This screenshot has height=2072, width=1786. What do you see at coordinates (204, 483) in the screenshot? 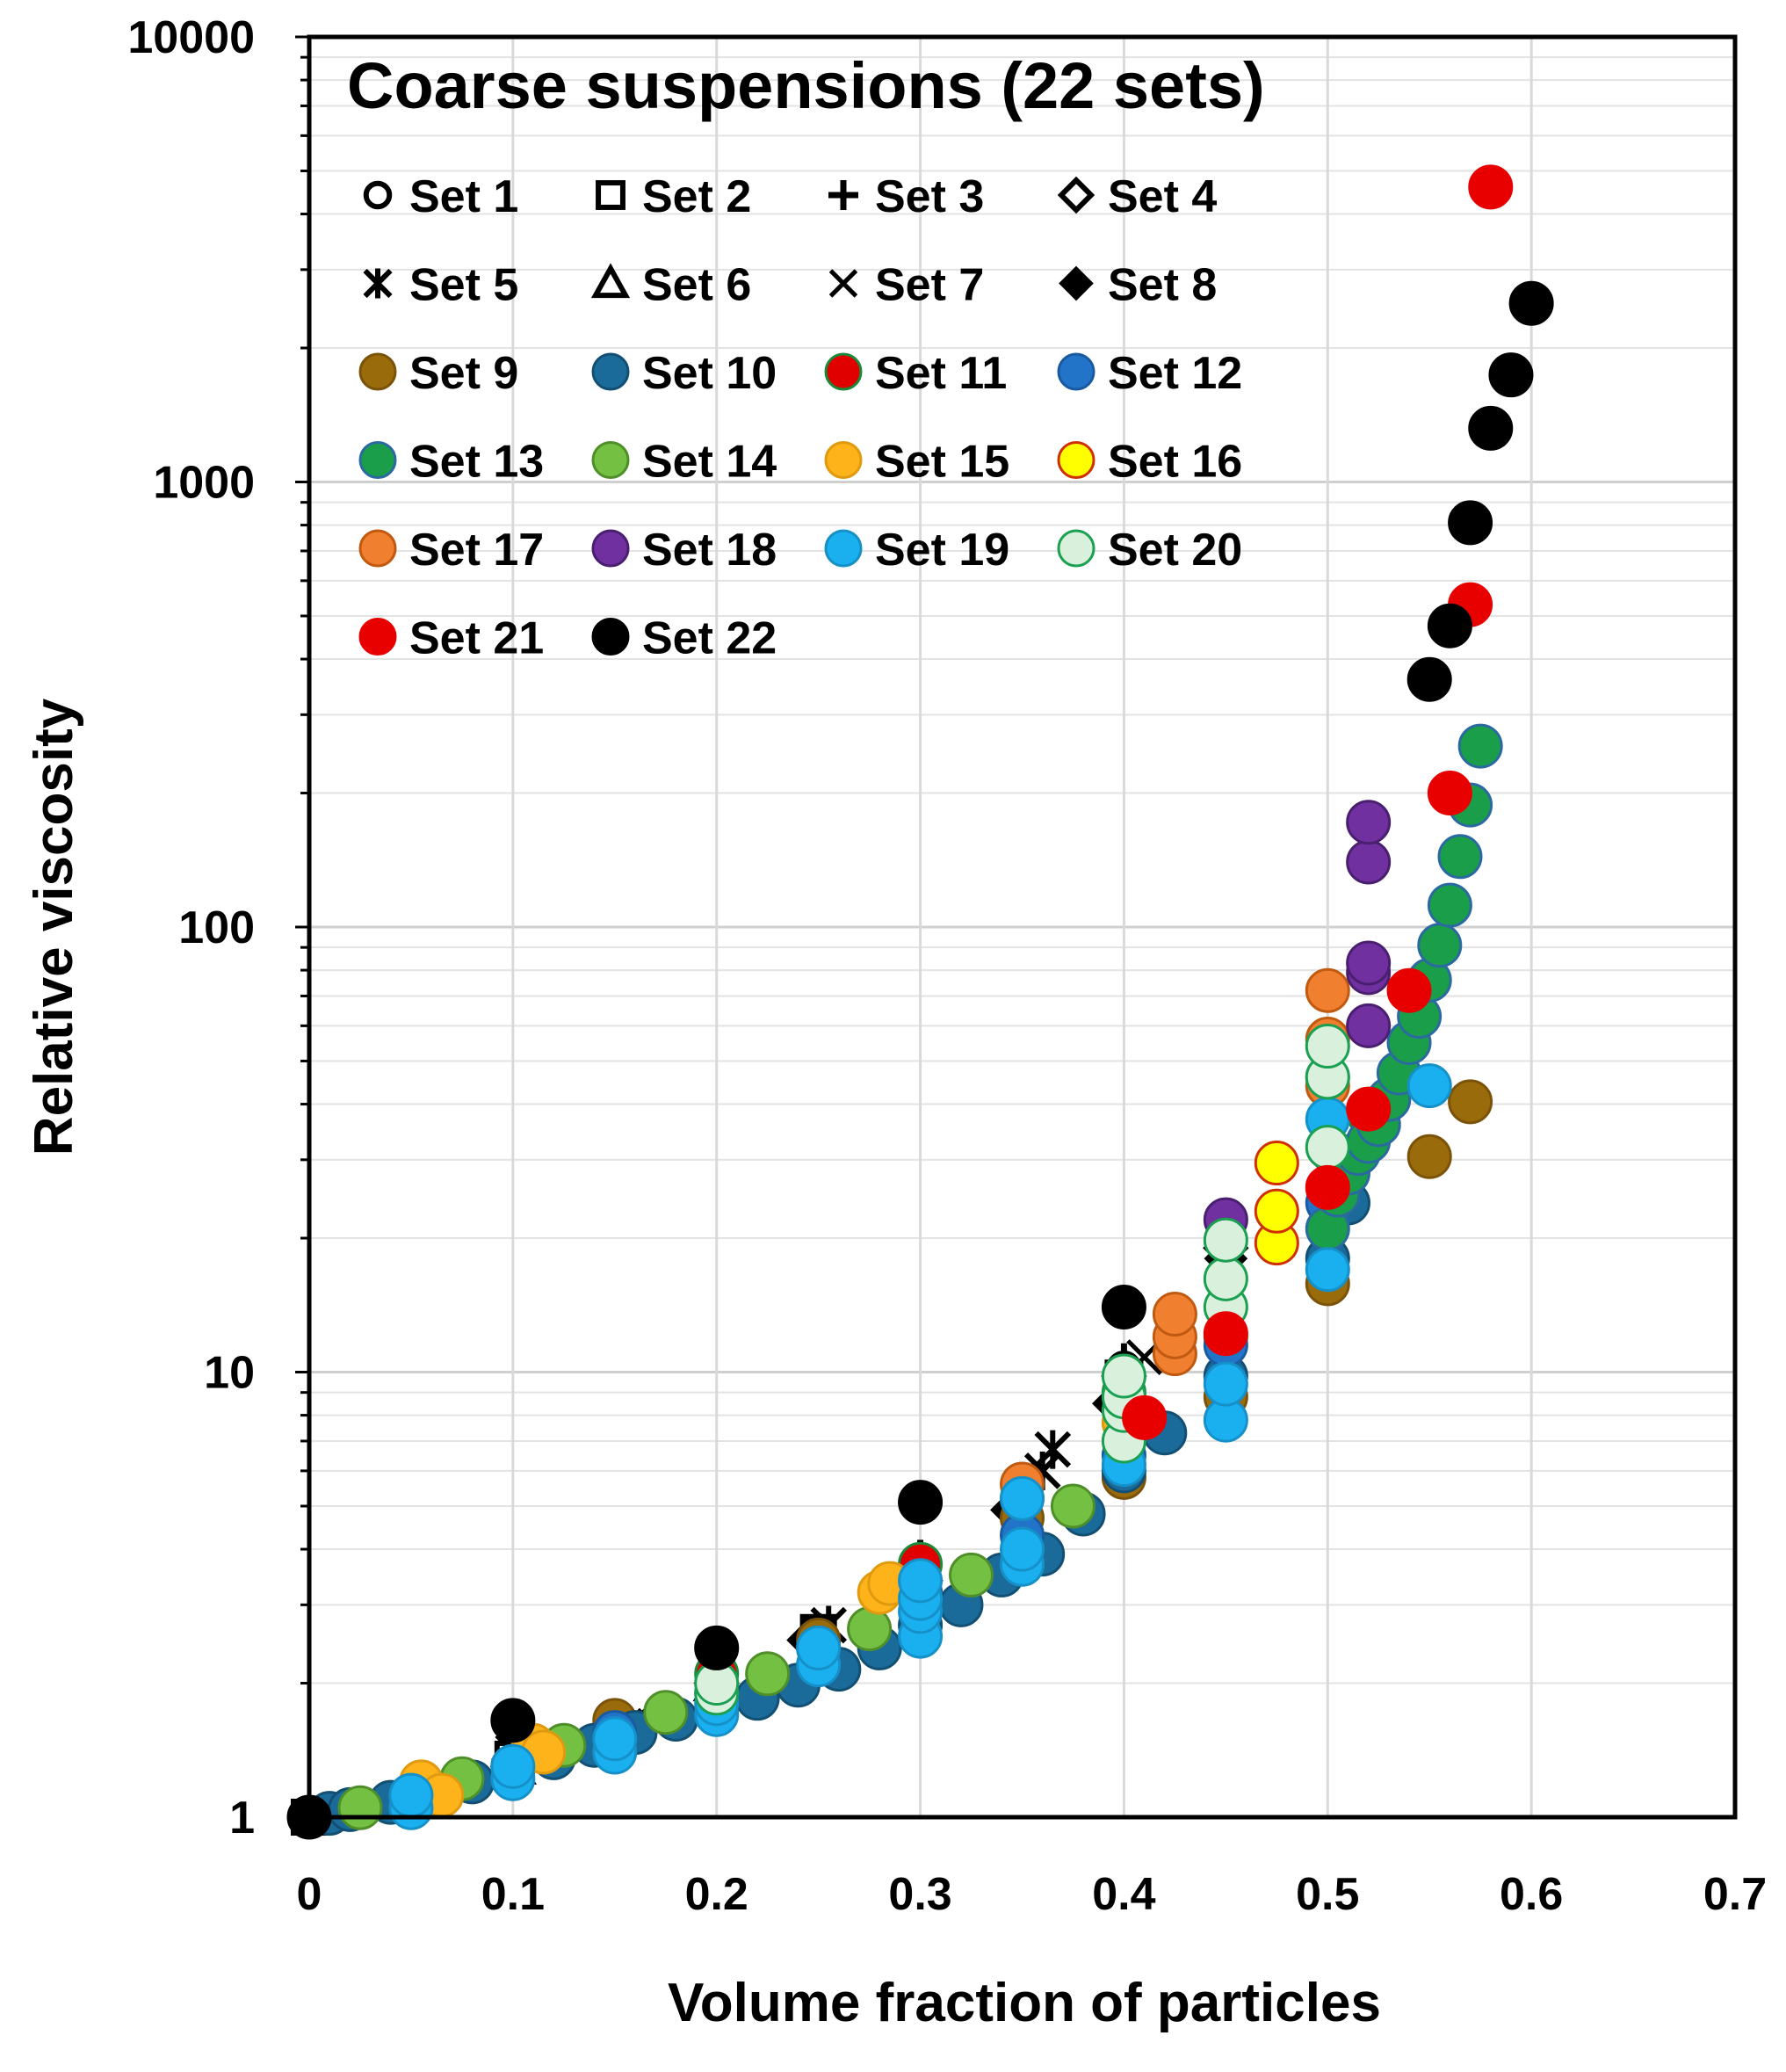
I see `y-tick-label: 1000` at bounding box center [204, 483].